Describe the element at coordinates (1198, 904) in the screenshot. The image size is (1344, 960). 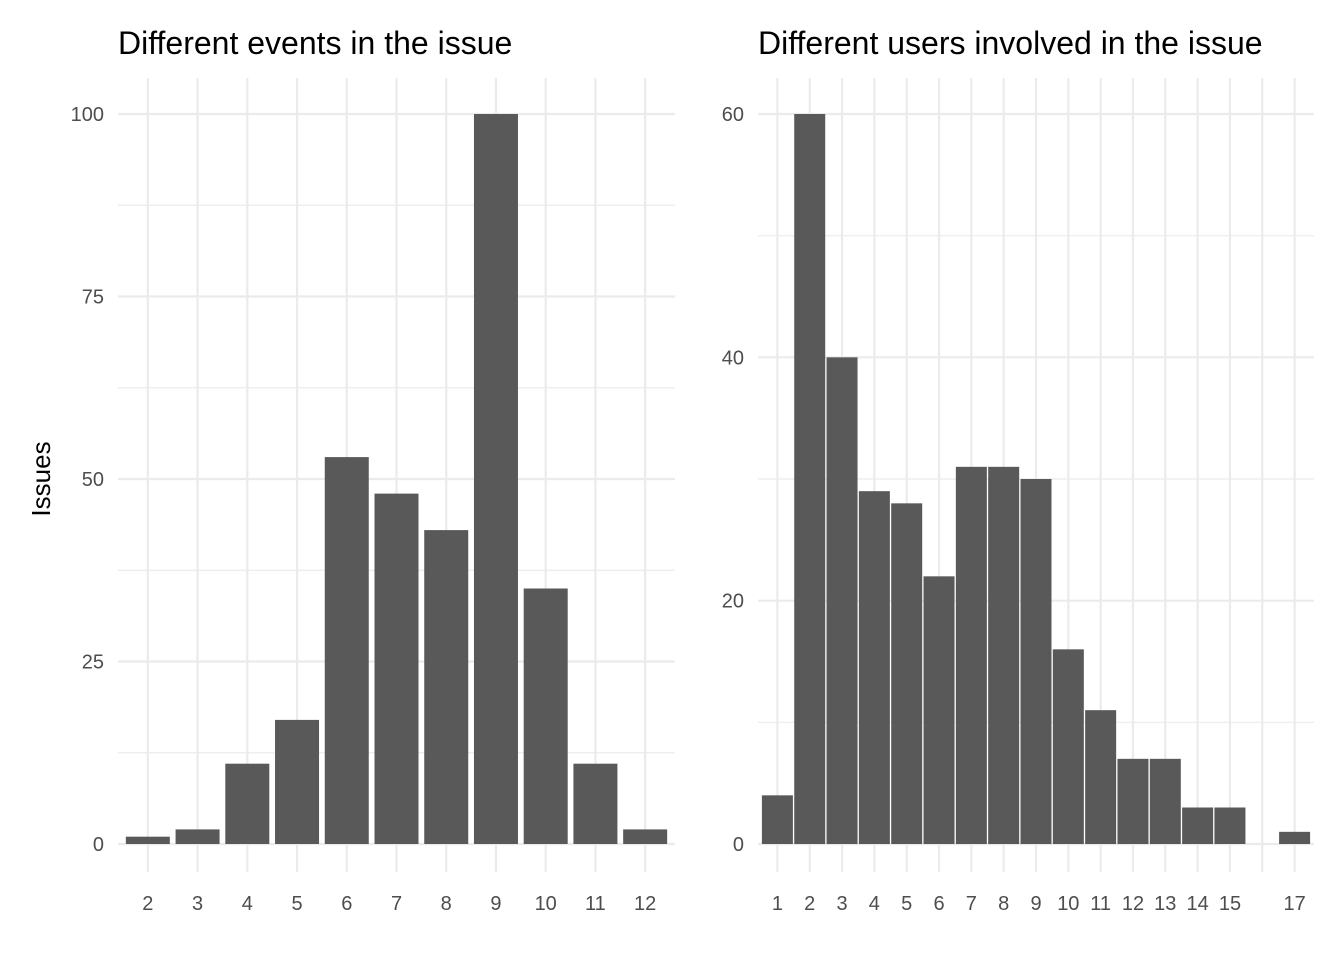
I see `x-tick-label: 14` at that location.